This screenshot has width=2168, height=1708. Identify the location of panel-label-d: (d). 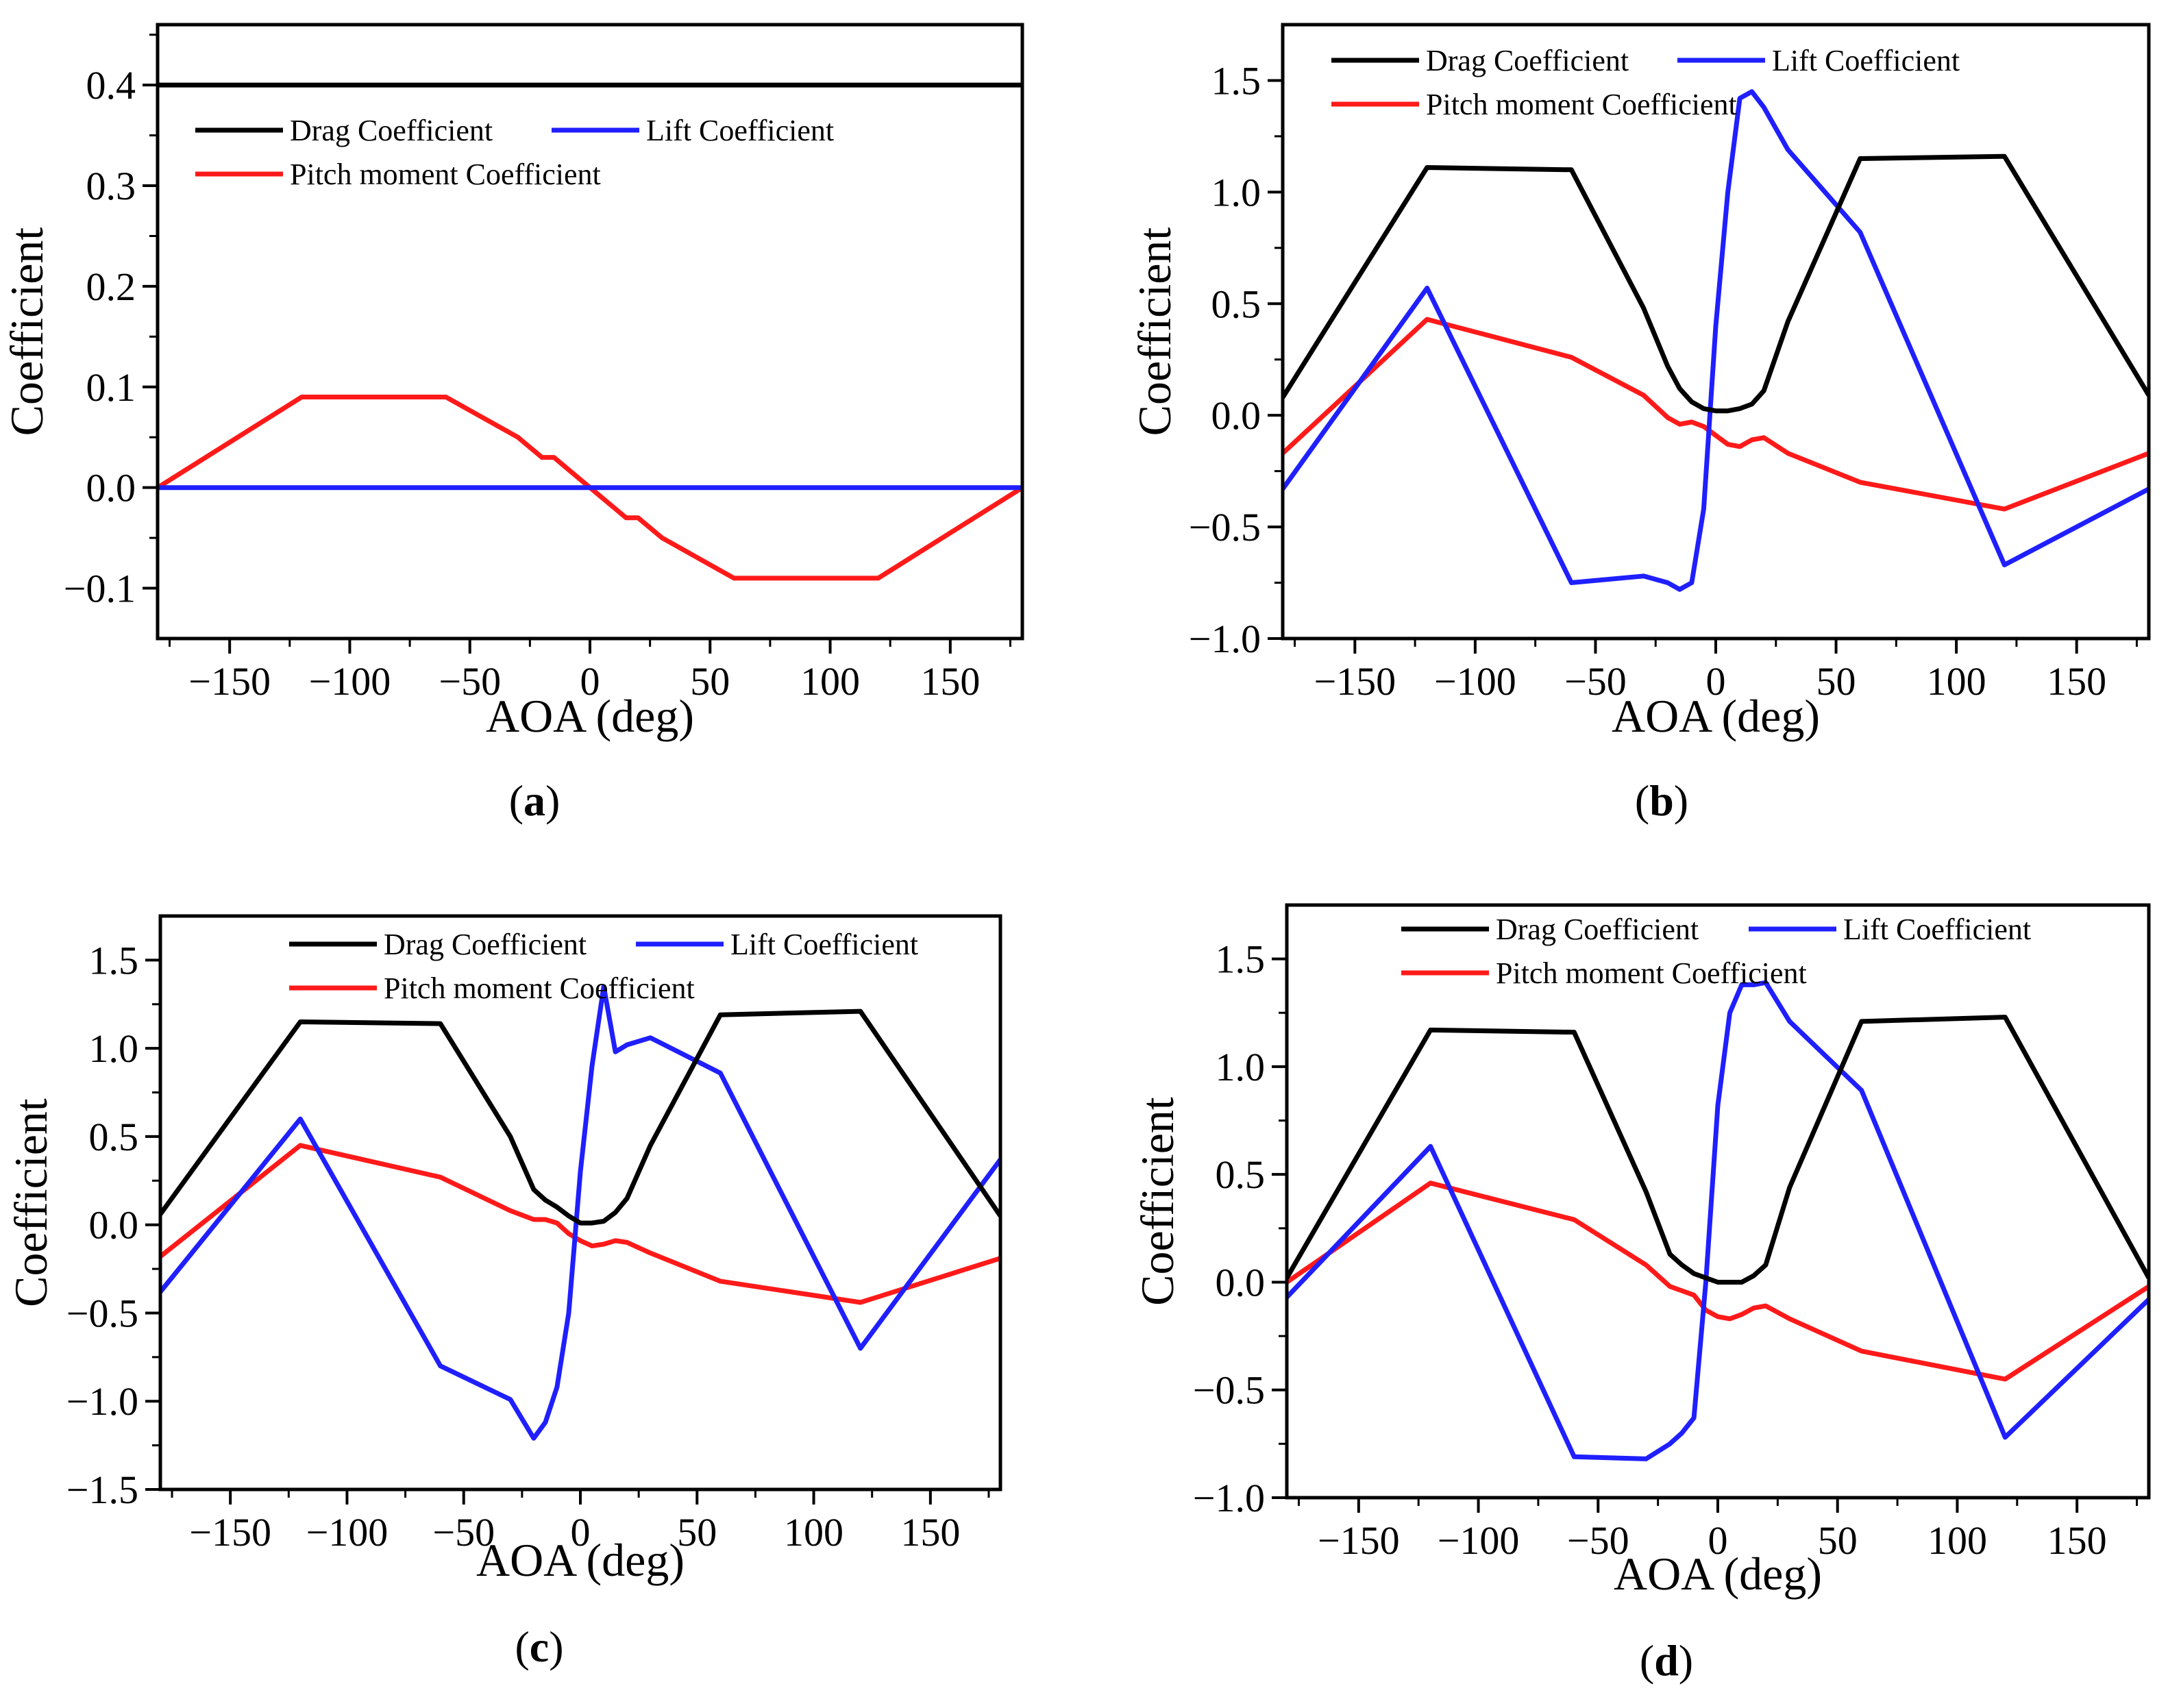
(1667, 1660).